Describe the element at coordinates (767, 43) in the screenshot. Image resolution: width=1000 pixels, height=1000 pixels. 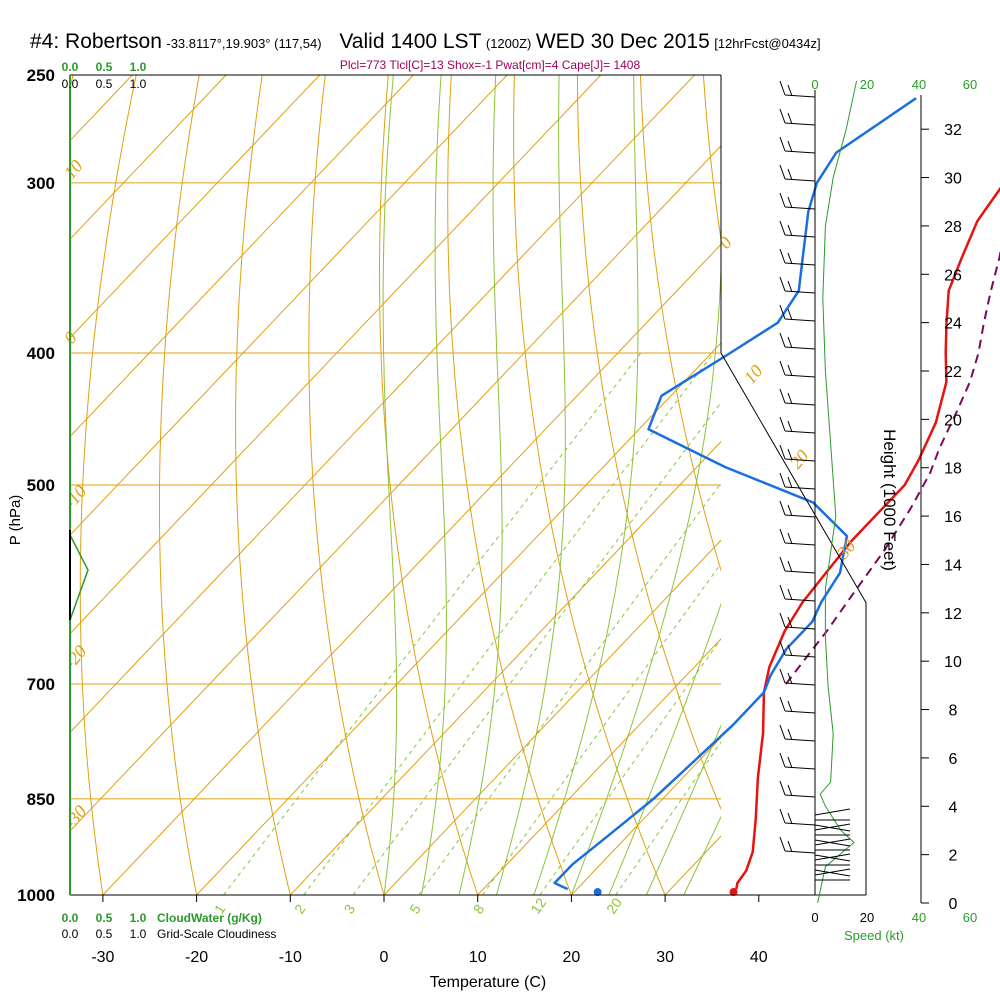
I see `forecast-info: [12hrFcst@0434z]` at that location.